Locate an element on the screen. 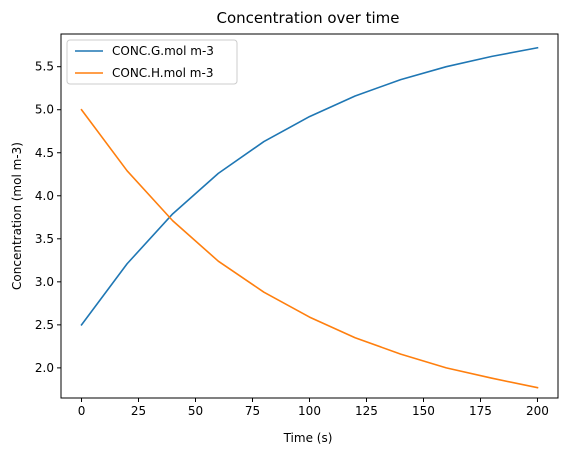  y-tick-label: 2.5 is located at coordinates (44, 325).